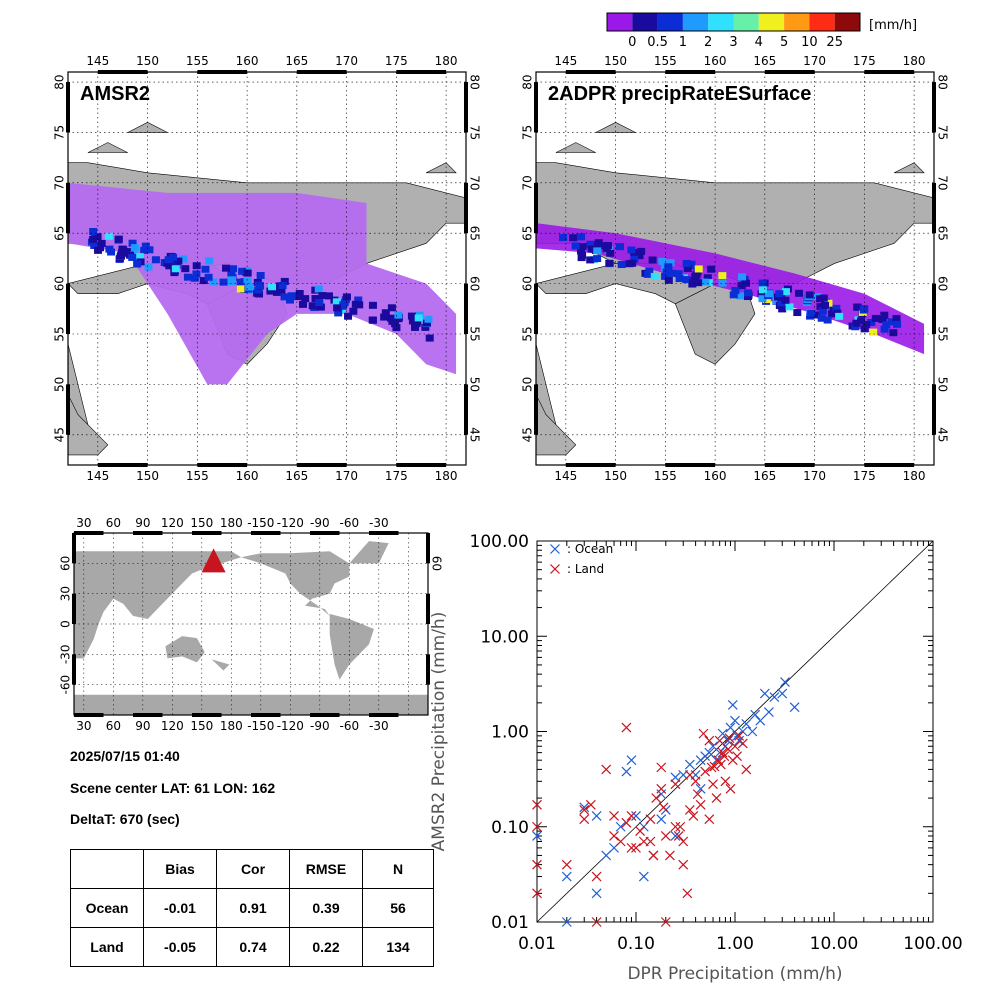 Image resolution: width=1000 pixels, height=1000 pixels. I want to click on y-tick-label: 100.00, so click(499, 542).